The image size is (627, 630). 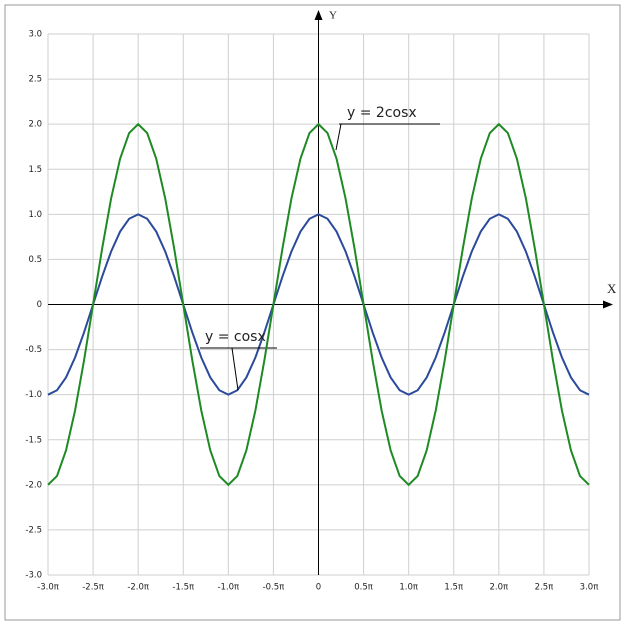 What do you see at coordinates (33, 485) in the screenshot?
I see `y-tick-label: -2.0` at bounding box center [33, 485].